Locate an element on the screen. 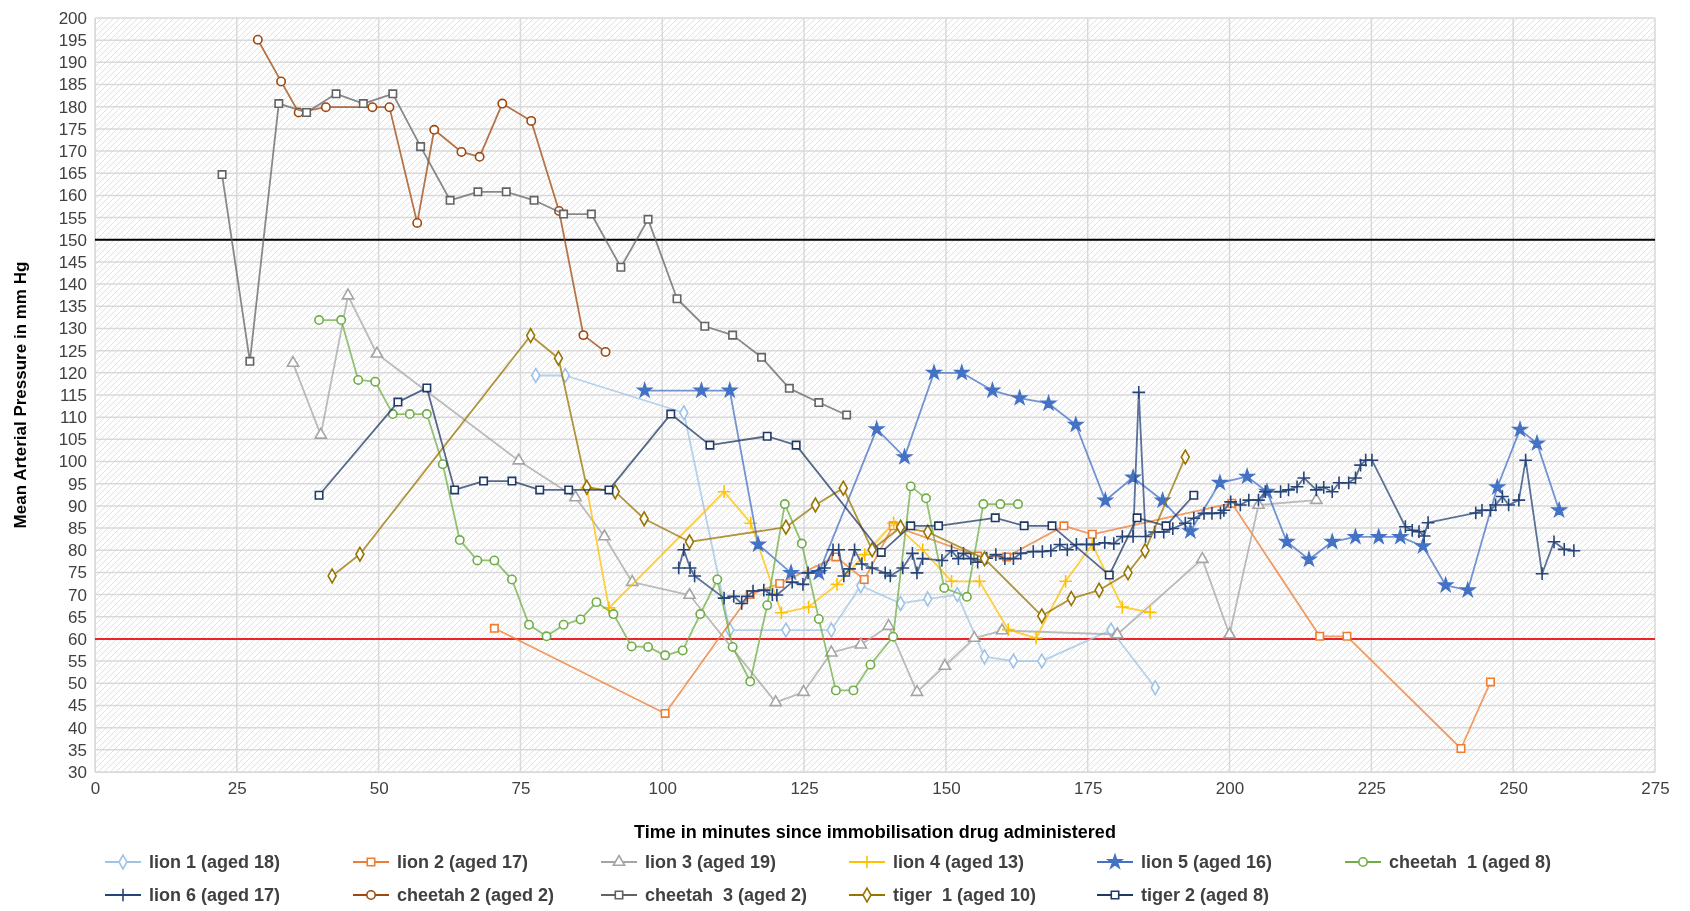  x-axis-title: Time in minutes since immobilisation drug administered is located at coordinates (875, 832).